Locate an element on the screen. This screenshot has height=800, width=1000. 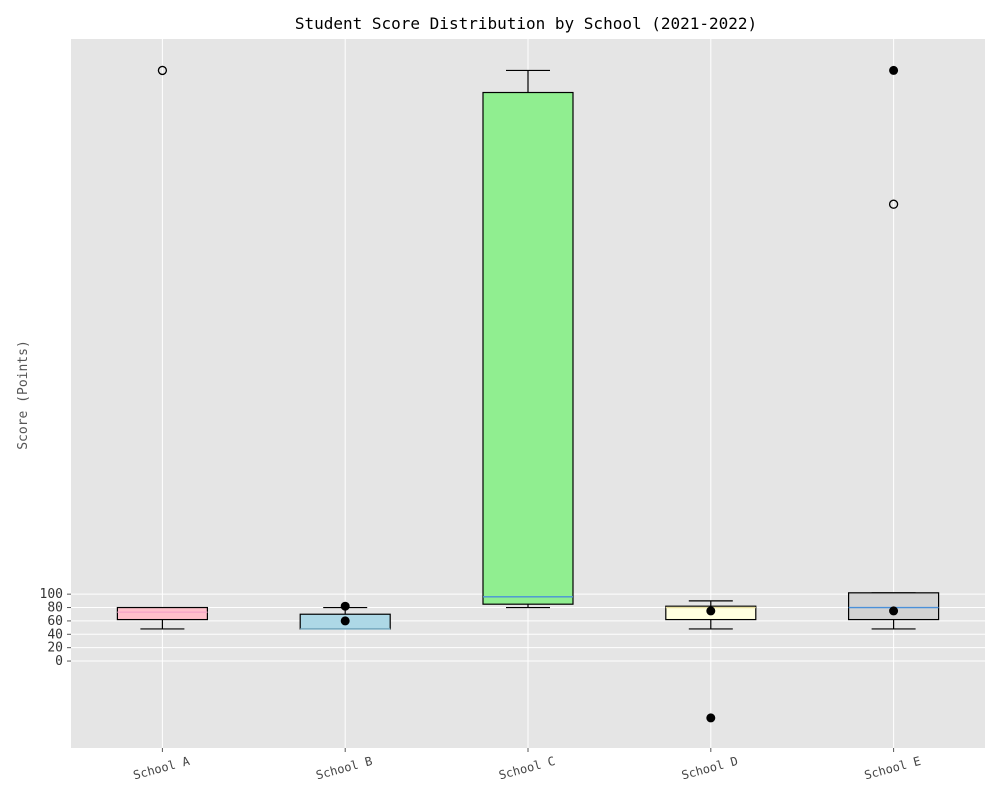
y-tick-label: 40 is located at coordinates (55, 634).